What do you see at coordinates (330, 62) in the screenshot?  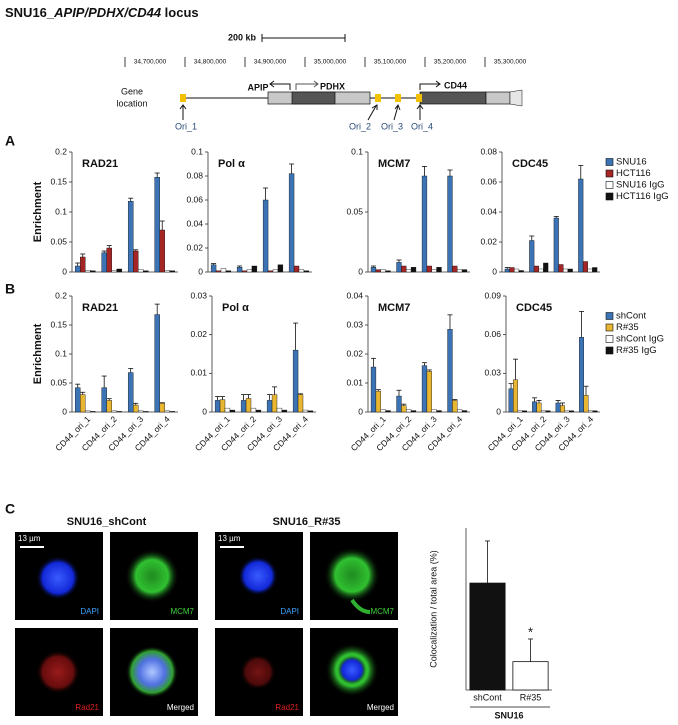 I see `coordinate-label: 35,000,000` at bounding box center [330, 62].